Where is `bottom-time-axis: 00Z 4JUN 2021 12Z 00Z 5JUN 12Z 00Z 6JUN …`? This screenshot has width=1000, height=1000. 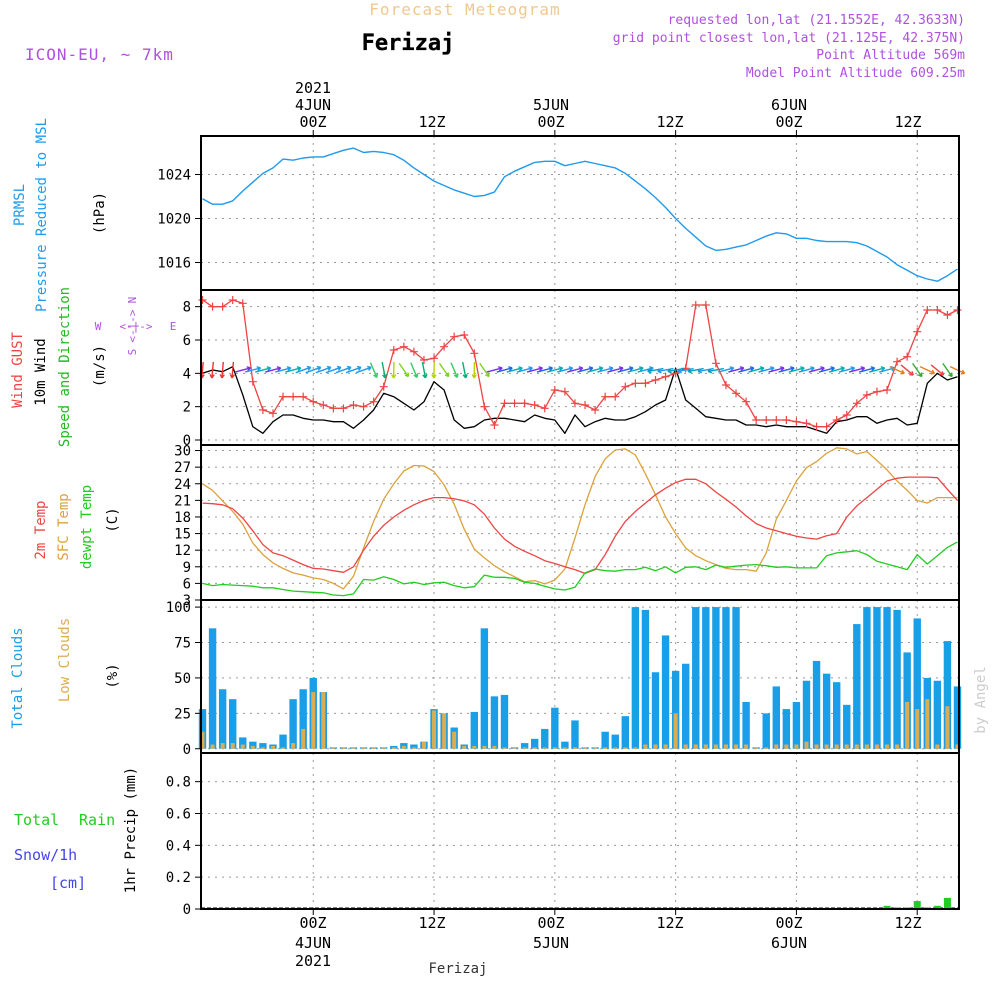 bottom-time-axis: 00Z 4JUN 2021 12Z 00Z 5JUN 12Z 00Z 6JUN … is located at coordinates (608, 942).